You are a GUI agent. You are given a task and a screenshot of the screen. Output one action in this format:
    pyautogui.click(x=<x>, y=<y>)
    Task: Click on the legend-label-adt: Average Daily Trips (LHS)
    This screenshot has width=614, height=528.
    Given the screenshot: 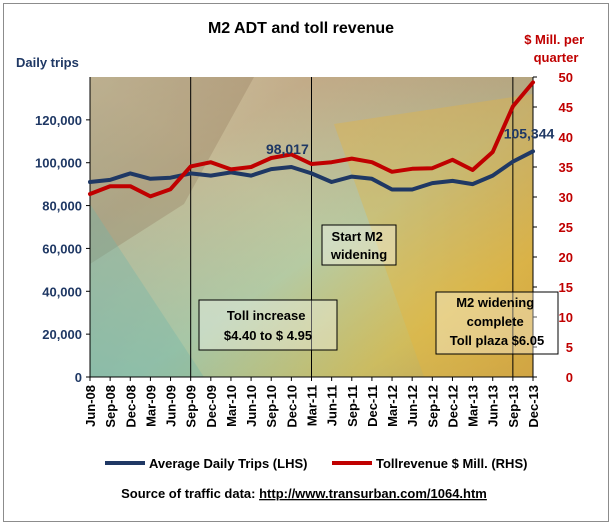 What is the action you would take?
    pyautogui.click(x=228, y=463)
    